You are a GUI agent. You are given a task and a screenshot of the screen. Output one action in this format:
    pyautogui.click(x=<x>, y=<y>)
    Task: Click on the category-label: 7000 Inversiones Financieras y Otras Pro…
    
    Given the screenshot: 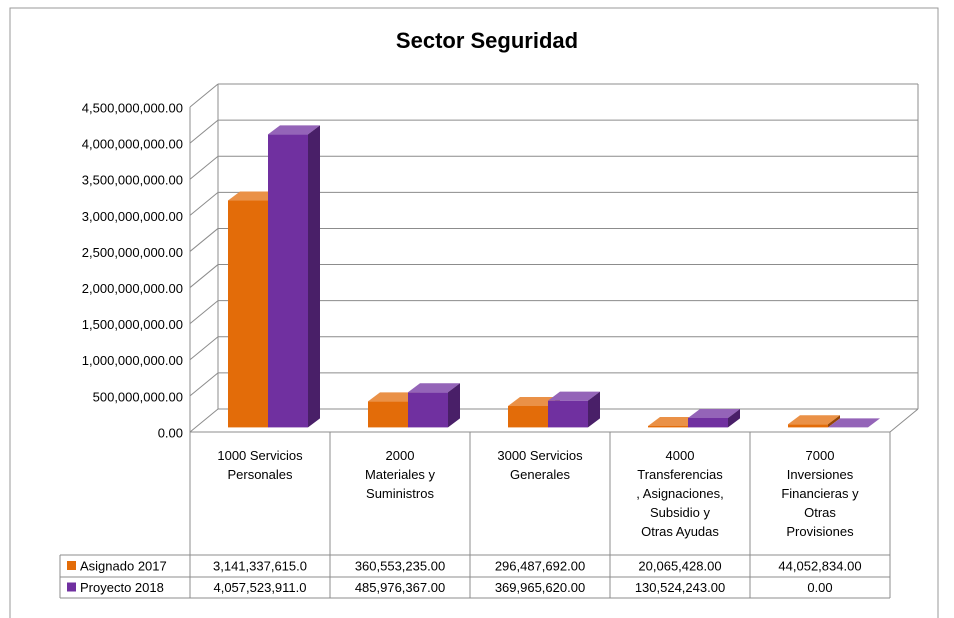 What is the action you would take?
    pyautogui.click(x=820, y=493)
    